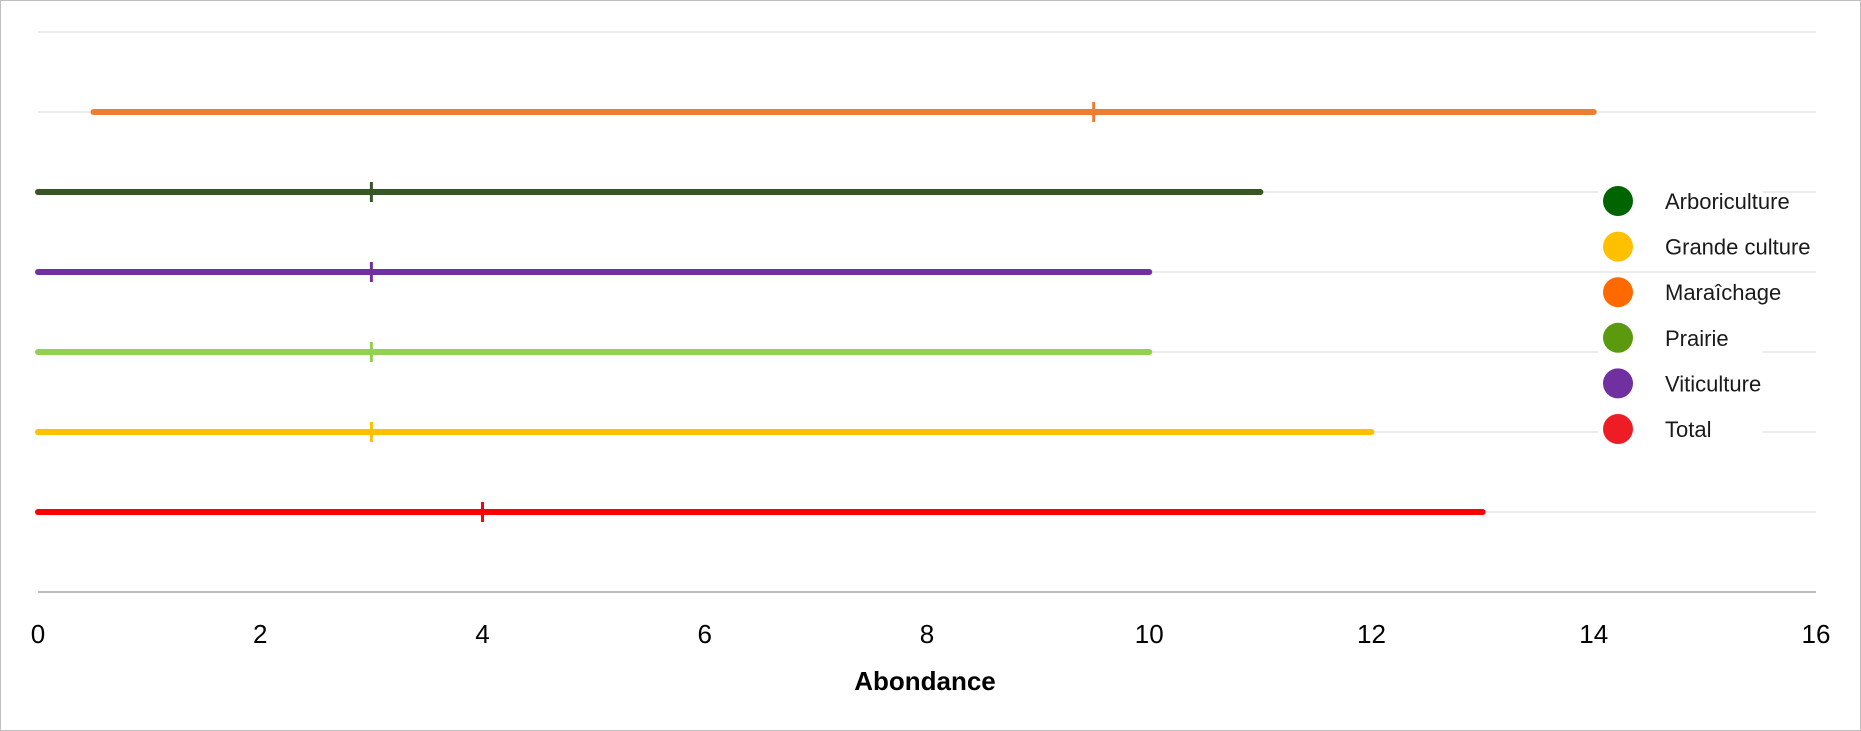 The image size is (1861, 731). I want to click on legend-item: Prairie, so click(1680, 337).